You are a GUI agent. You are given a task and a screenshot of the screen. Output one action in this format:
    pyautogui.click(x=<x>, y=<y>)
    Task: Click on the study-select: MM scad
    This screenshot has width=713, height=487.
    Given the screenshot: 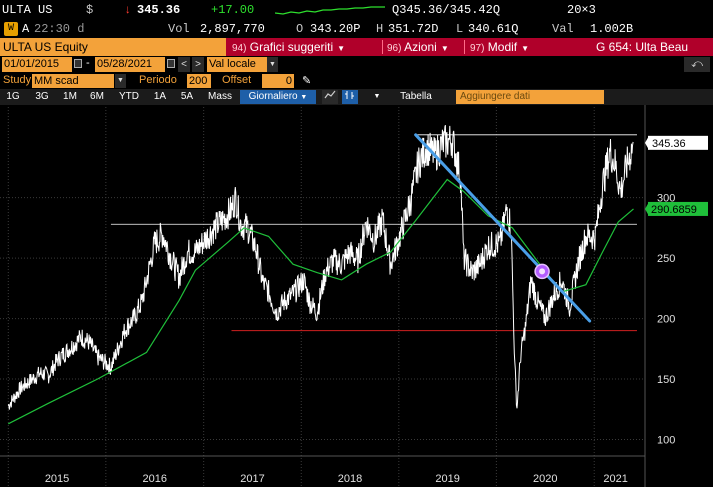 What is the action you would take?
    pyautogui.click(x=73, y=81)
    